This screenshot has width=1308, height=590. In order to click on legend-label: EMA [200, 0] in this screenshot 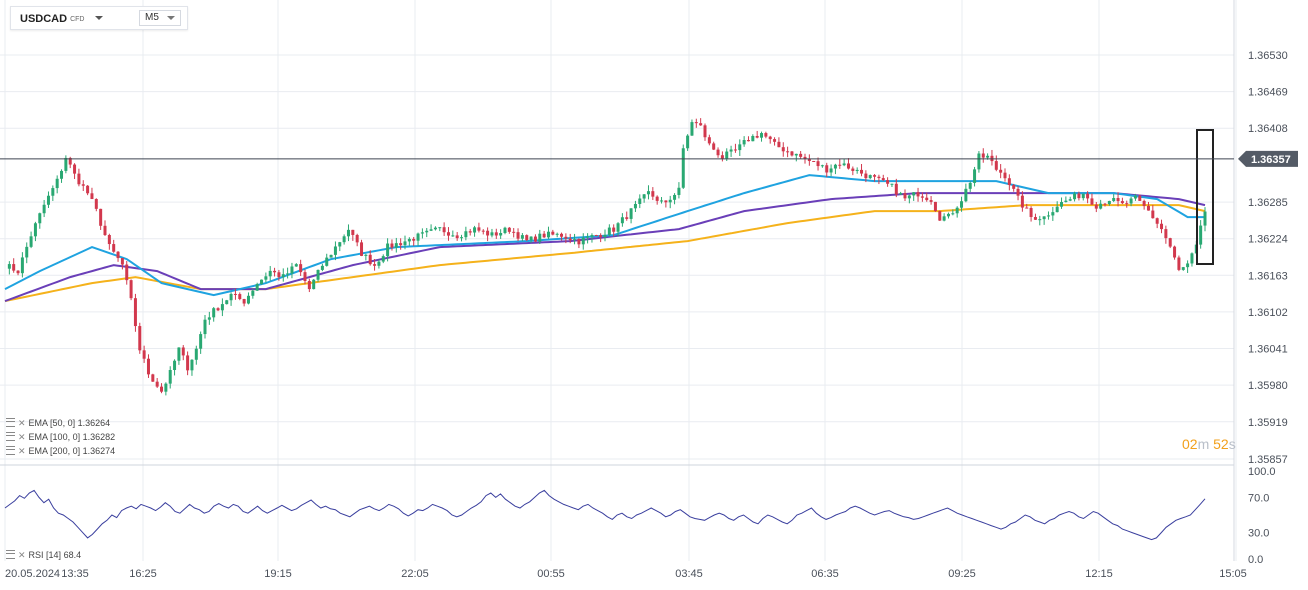, I will do `click(54, 451)`.